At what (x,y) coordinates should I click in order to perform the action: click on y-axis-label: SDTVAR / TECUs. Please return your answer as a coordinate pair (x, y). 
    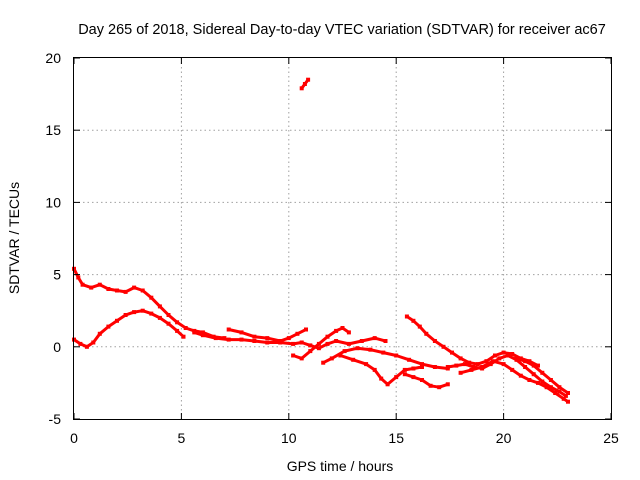
    Looking at the image, I should click on (14, 238).